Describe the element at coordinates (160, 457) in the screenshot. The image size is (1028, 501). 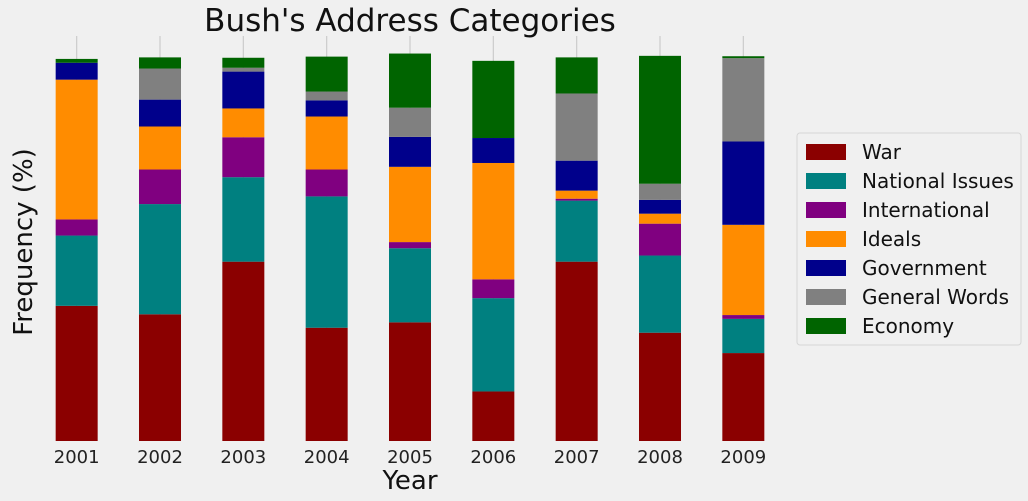
I see `x-tick-label: 2002` at that location.